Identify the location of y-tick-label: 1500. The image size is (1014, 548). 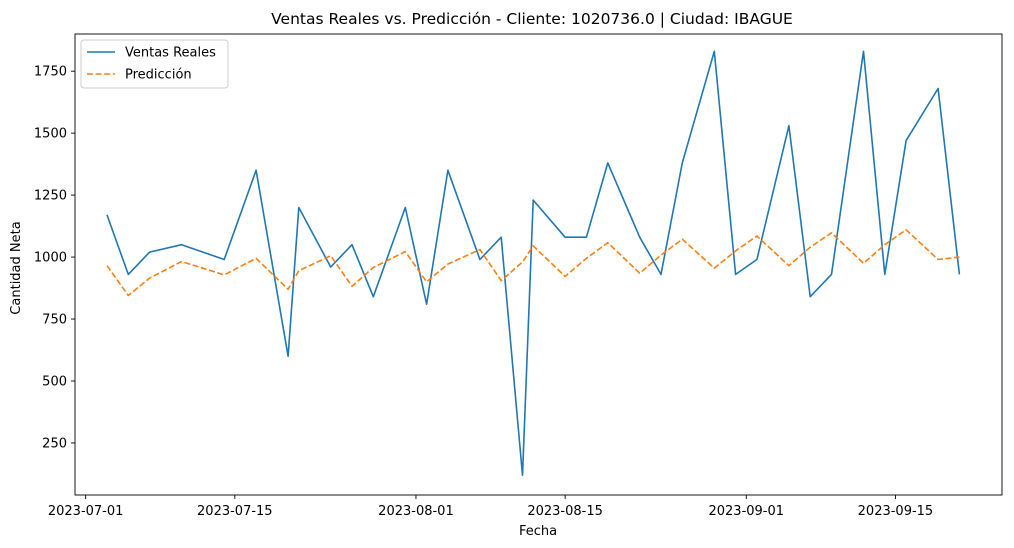
(50, 134).